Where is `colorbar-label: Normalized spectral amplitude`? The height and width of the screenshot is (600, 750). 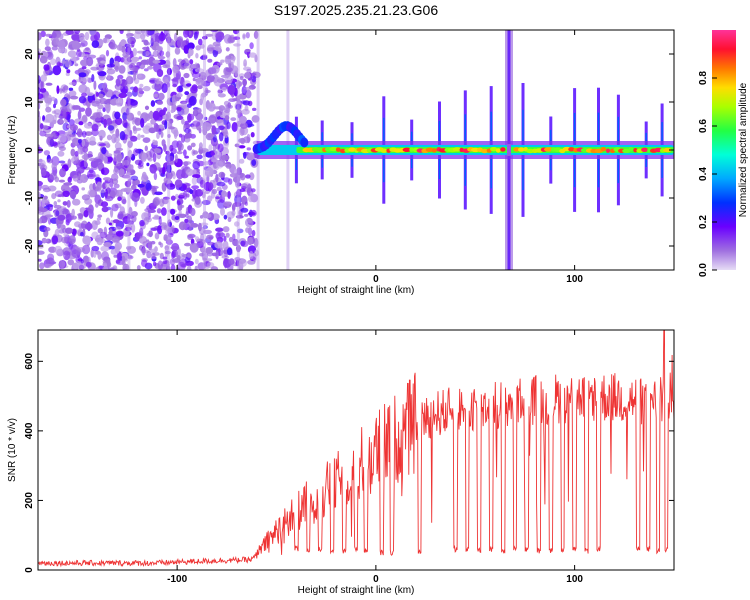 colorbar-label: Normalized spectral amplitude is located at coordinates (743, 149).